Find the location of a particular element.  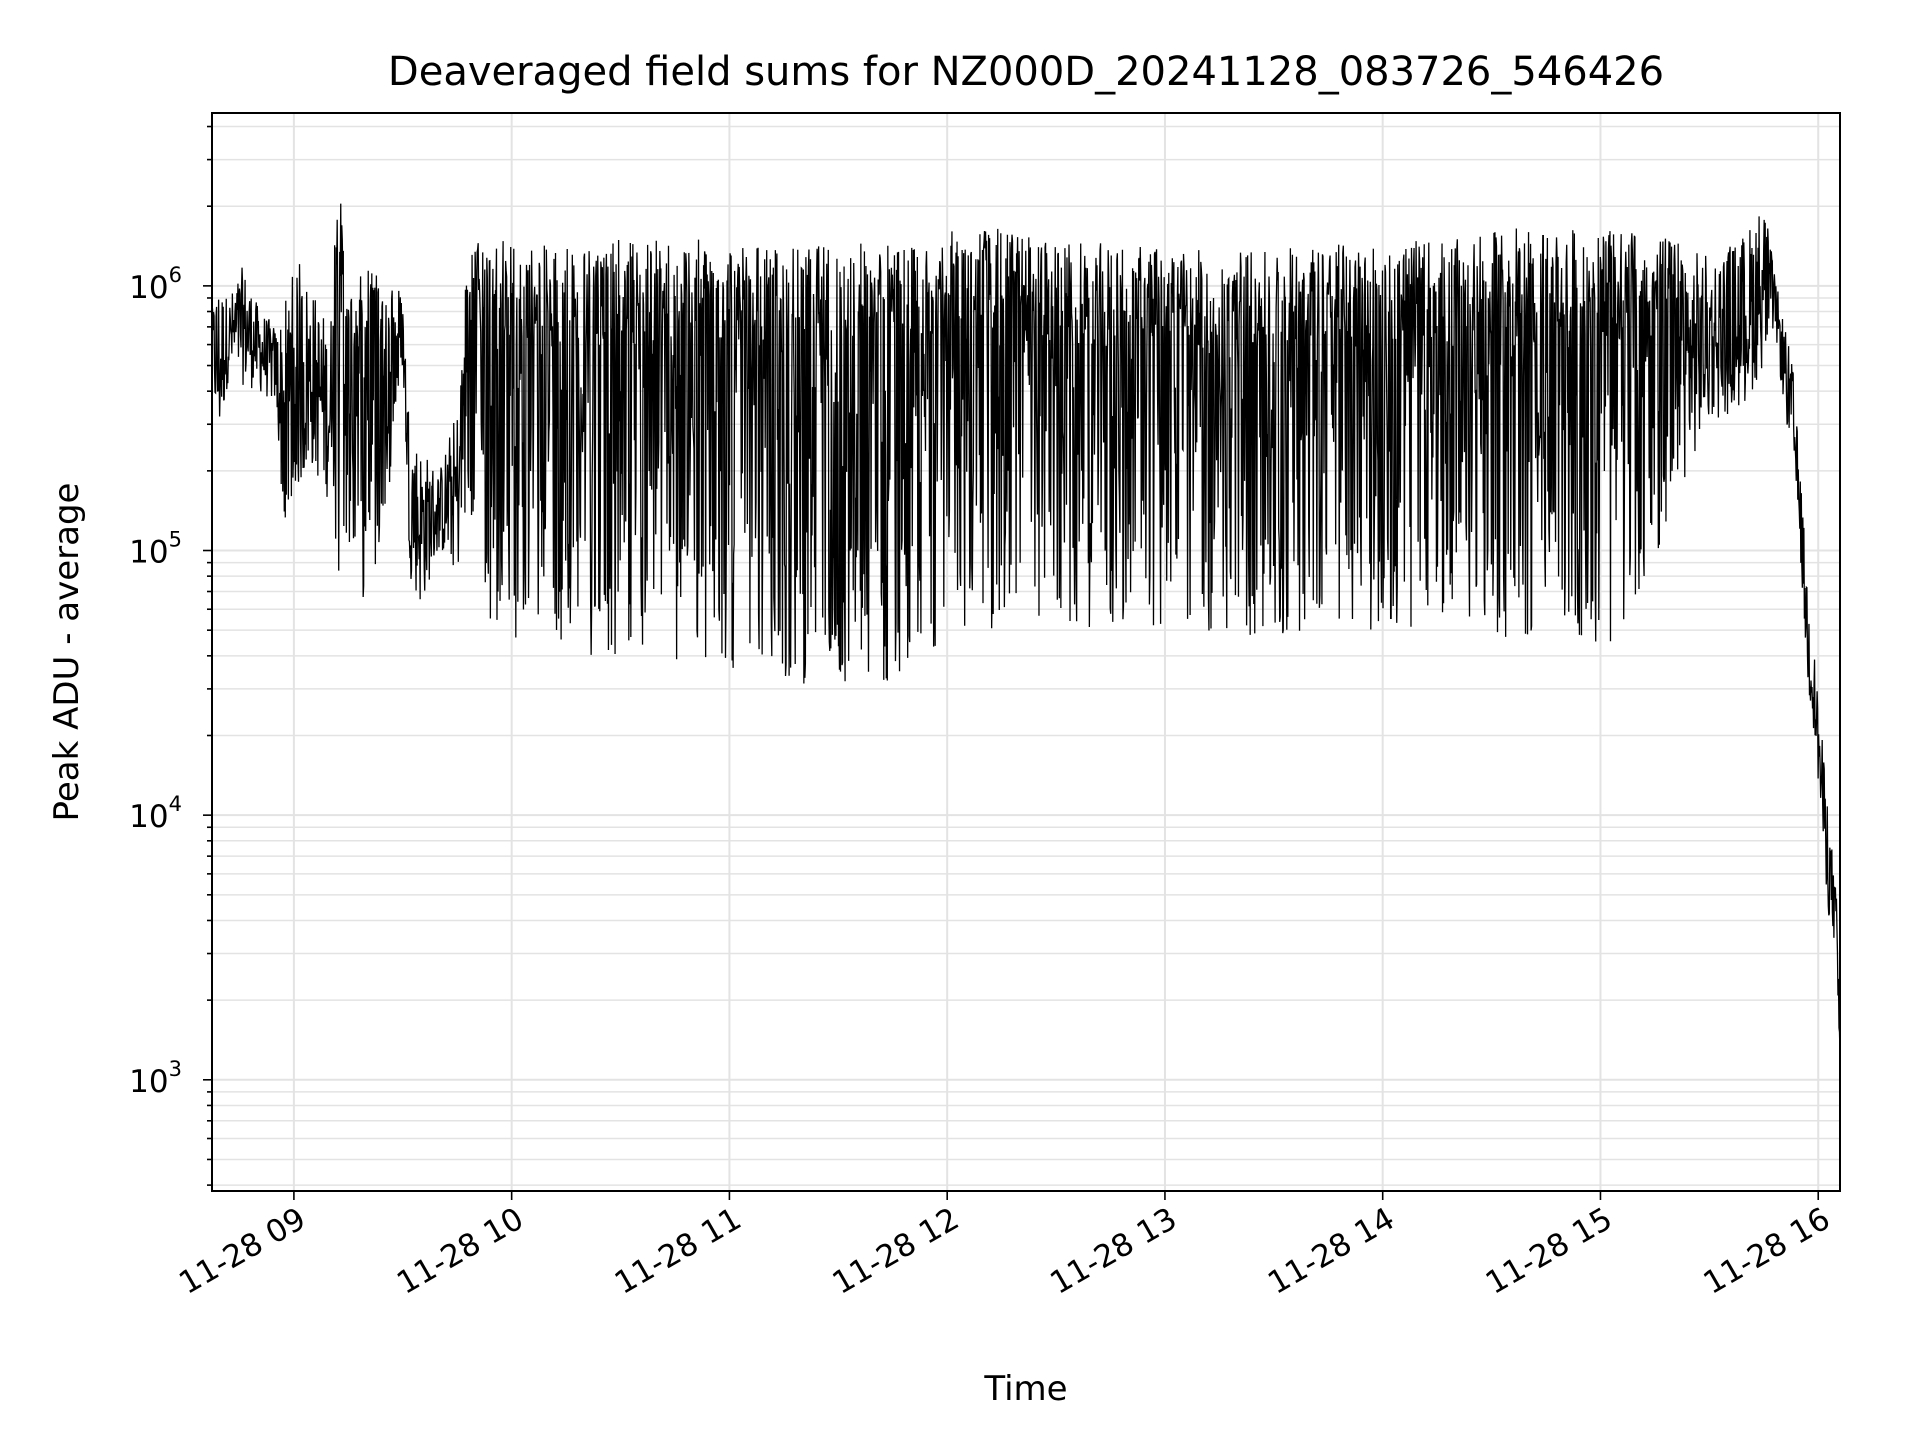

y-tick-label: 10⁴ is located at coordinates (155, 813).